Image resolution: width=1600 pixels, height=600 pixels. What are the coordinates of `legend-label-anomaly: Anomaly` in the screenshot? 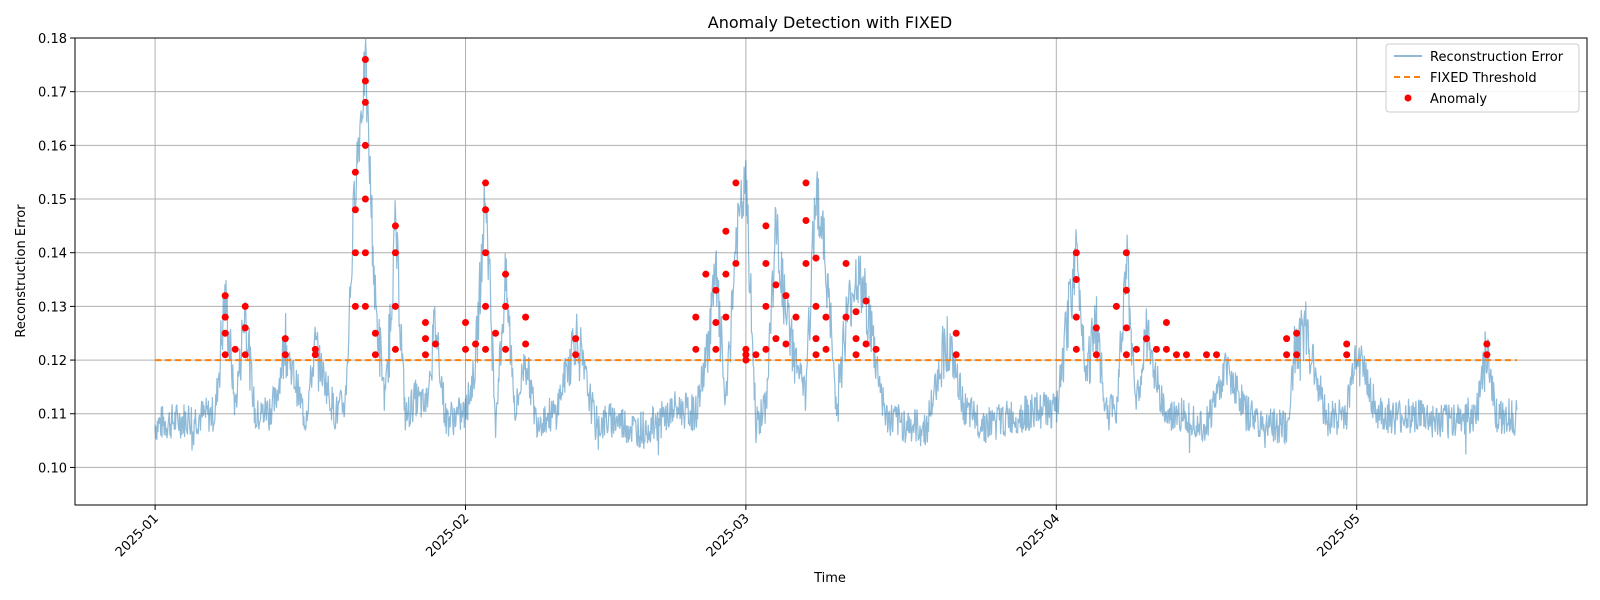 It's located at (1458, 99).